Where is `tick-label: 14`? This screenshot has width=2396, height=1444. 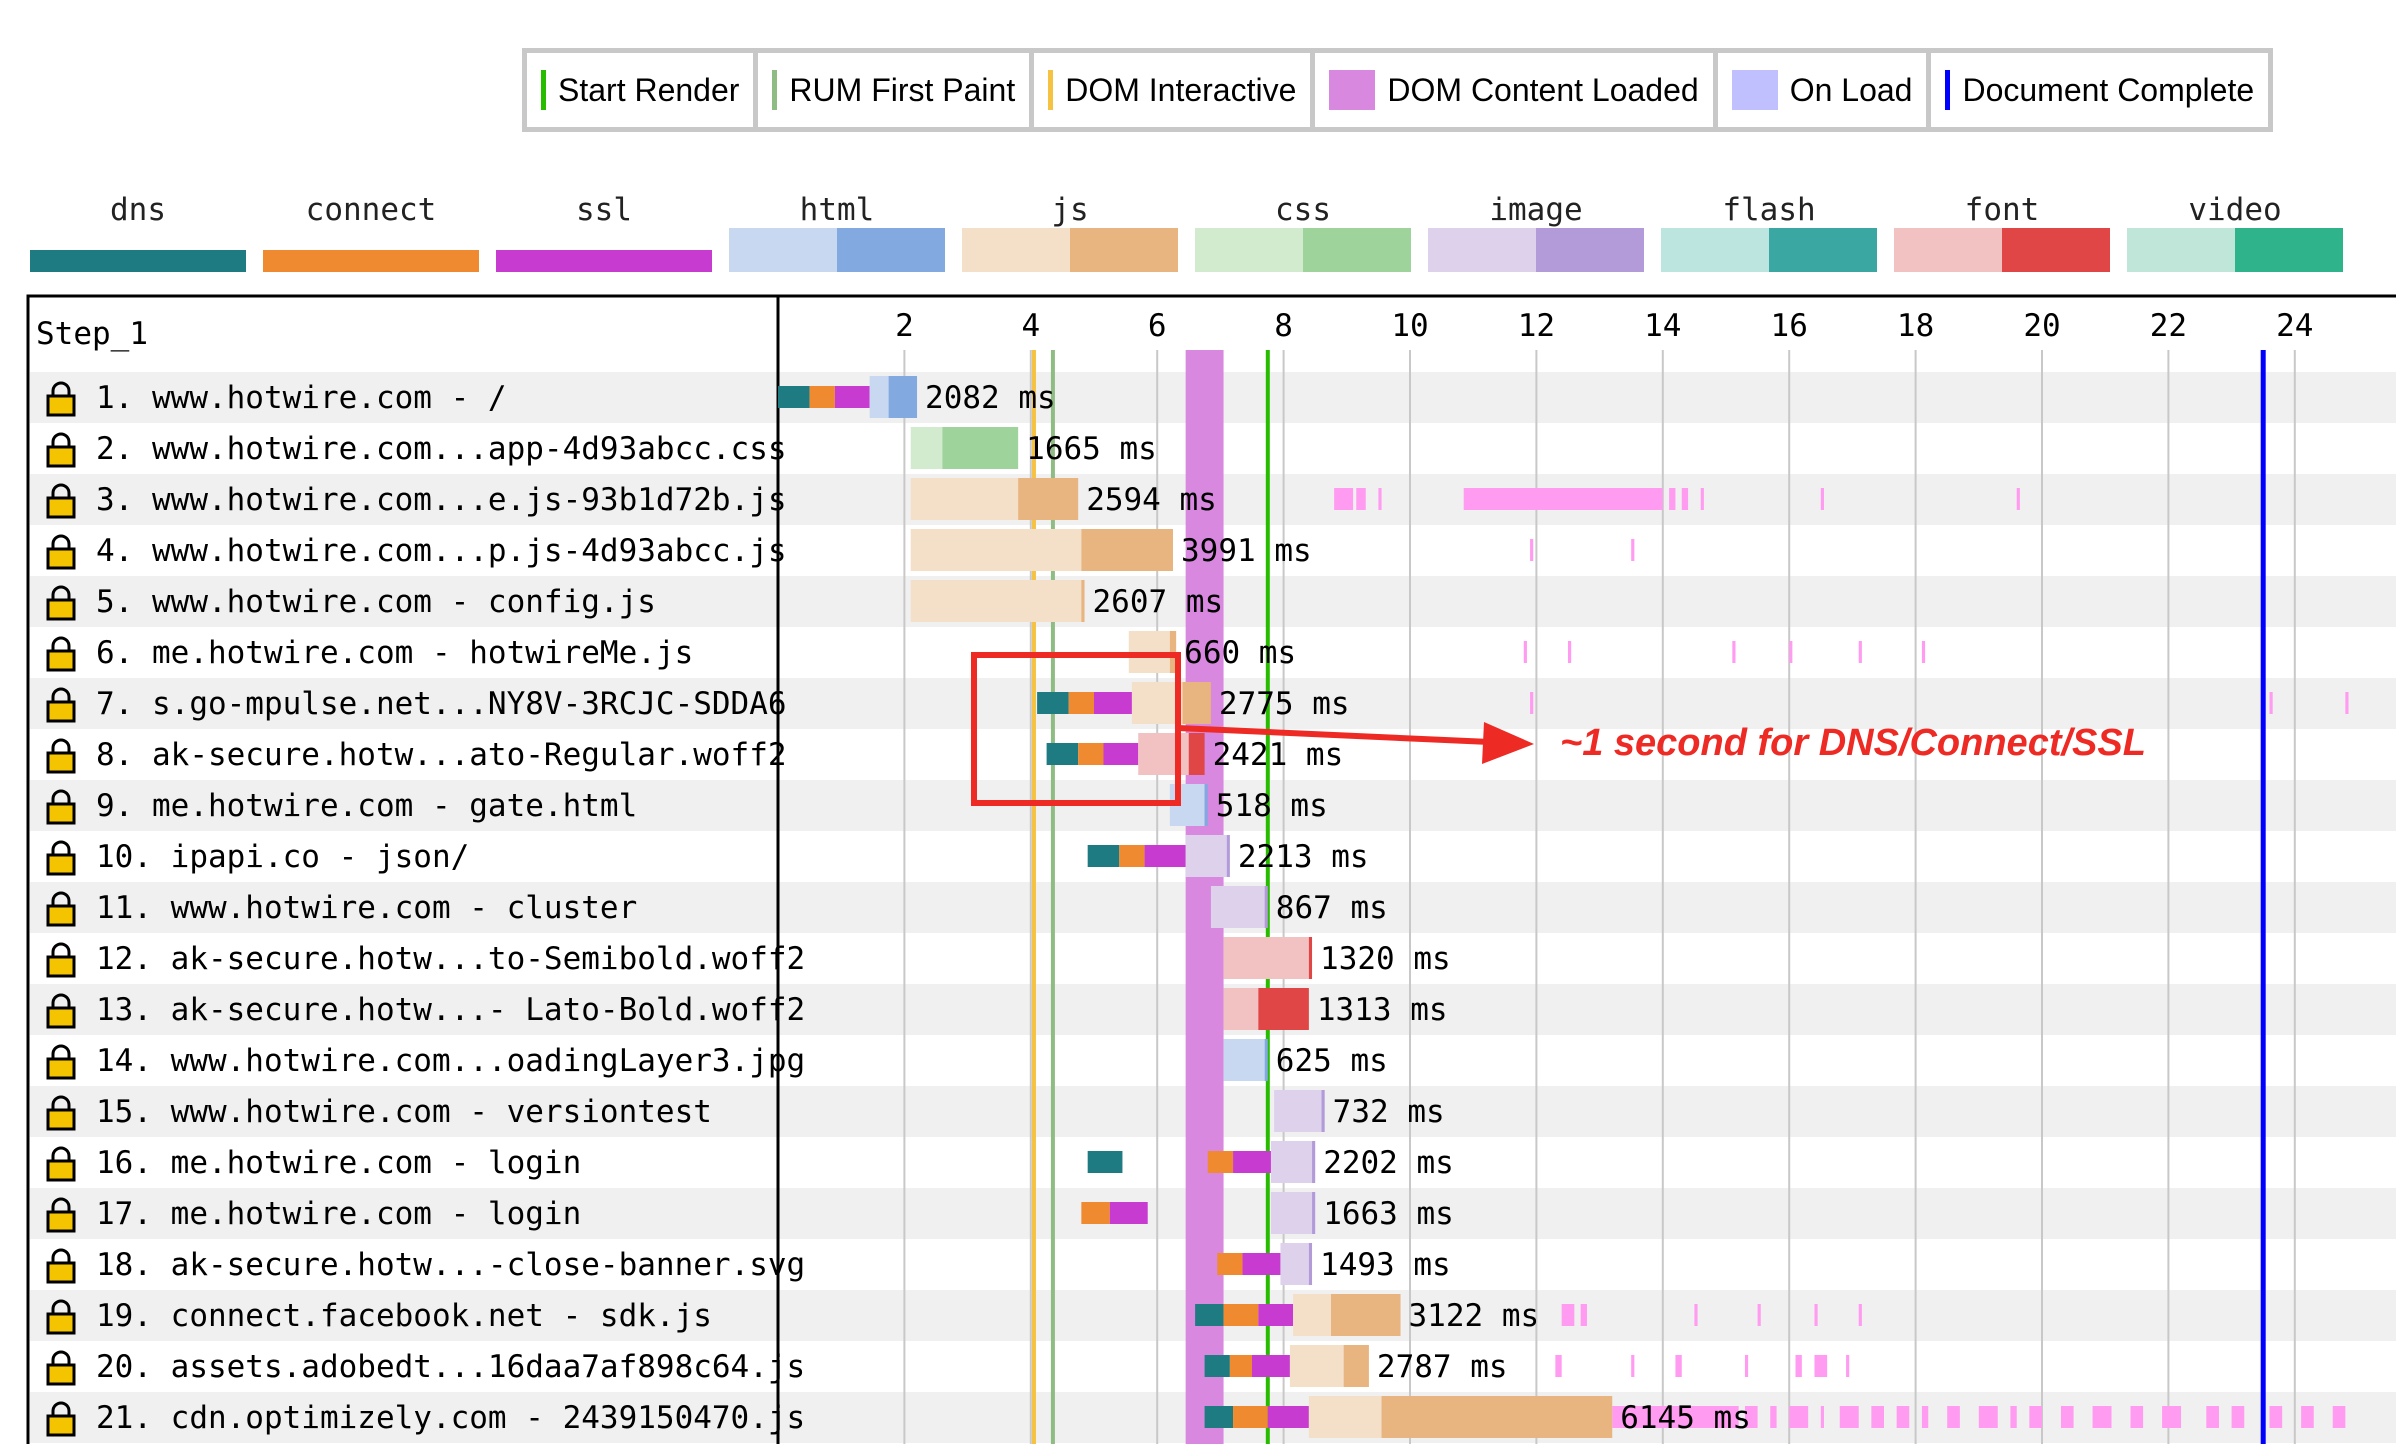
tick-label: 14 is located at coordinates (1662, 326).